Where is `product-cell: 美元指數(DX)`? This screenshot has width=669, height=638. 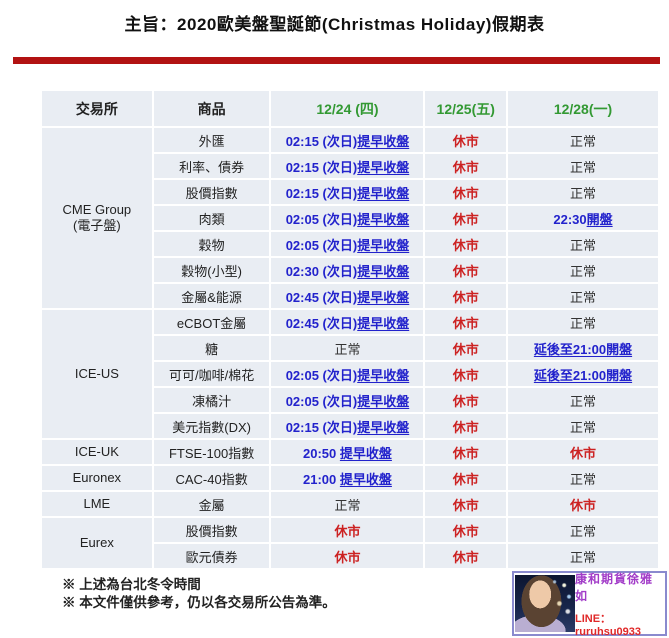 product-cell: 美元指數(DX) is located at coordinates (211, 426).